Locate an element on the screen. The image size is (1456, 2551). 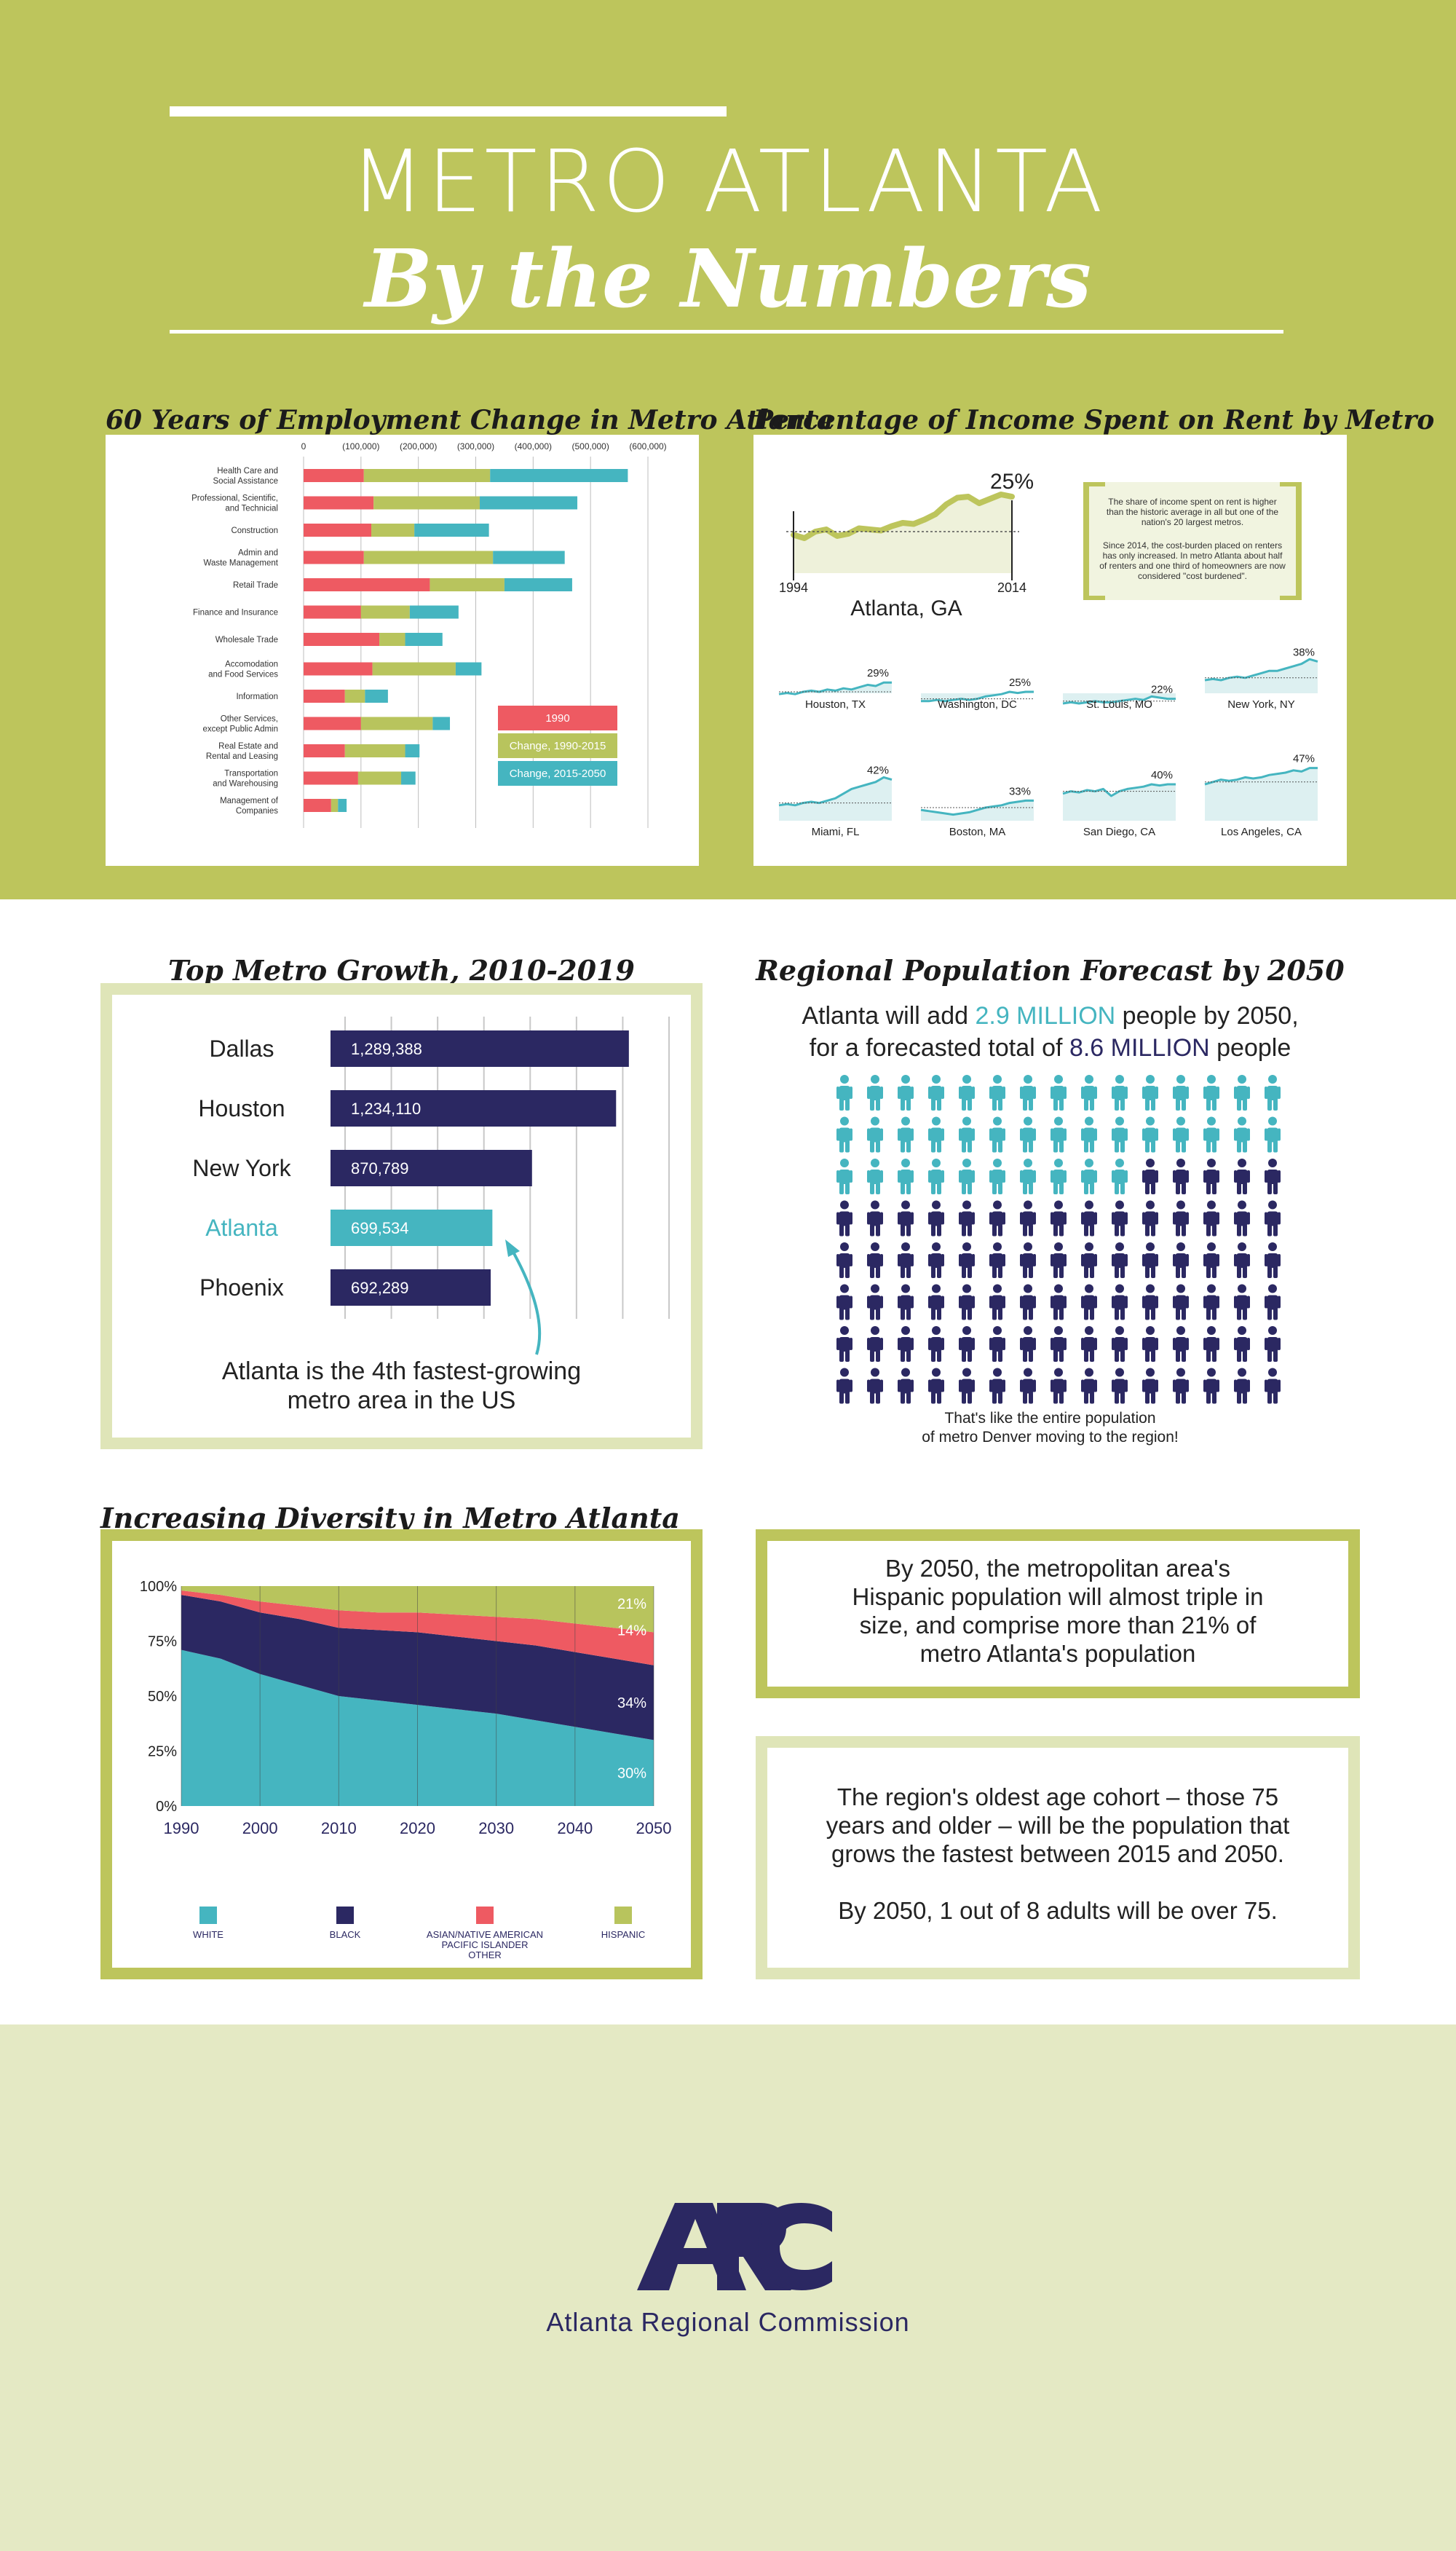
rent-small-value-label: 40% is located at coordinates (1162, 775).